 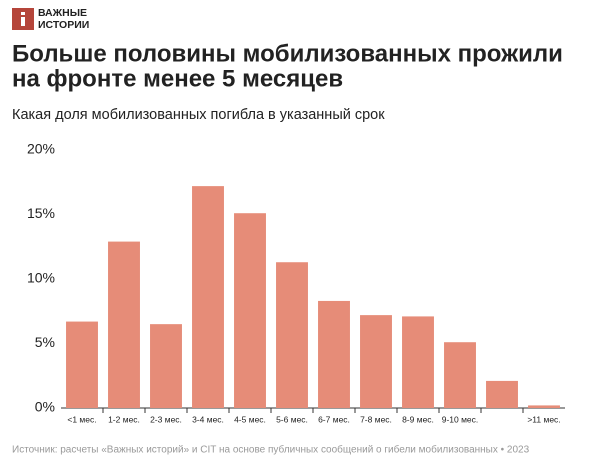 What do you see at coordinates (376, 419) in the screenshot?
I see `x-tick-label: 7-8 мес.` at bounding box center [376, 419].